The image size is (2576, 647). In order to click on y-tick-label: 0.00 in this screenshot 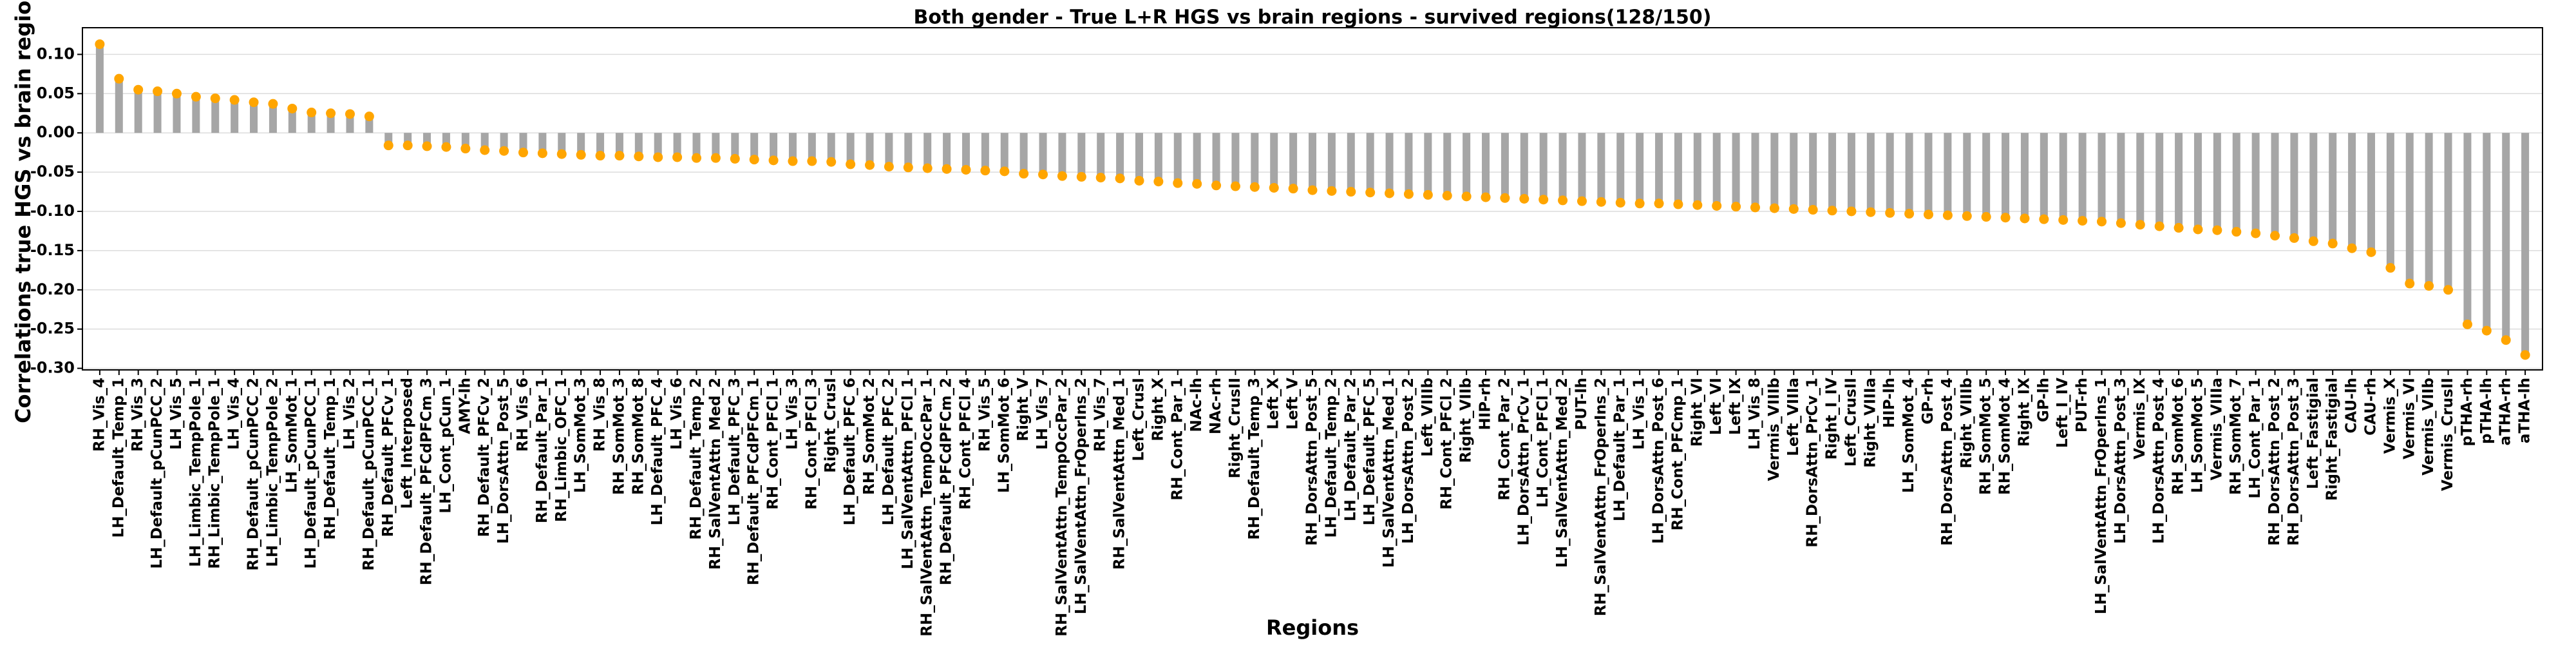, I will do `click(56, 132)`.